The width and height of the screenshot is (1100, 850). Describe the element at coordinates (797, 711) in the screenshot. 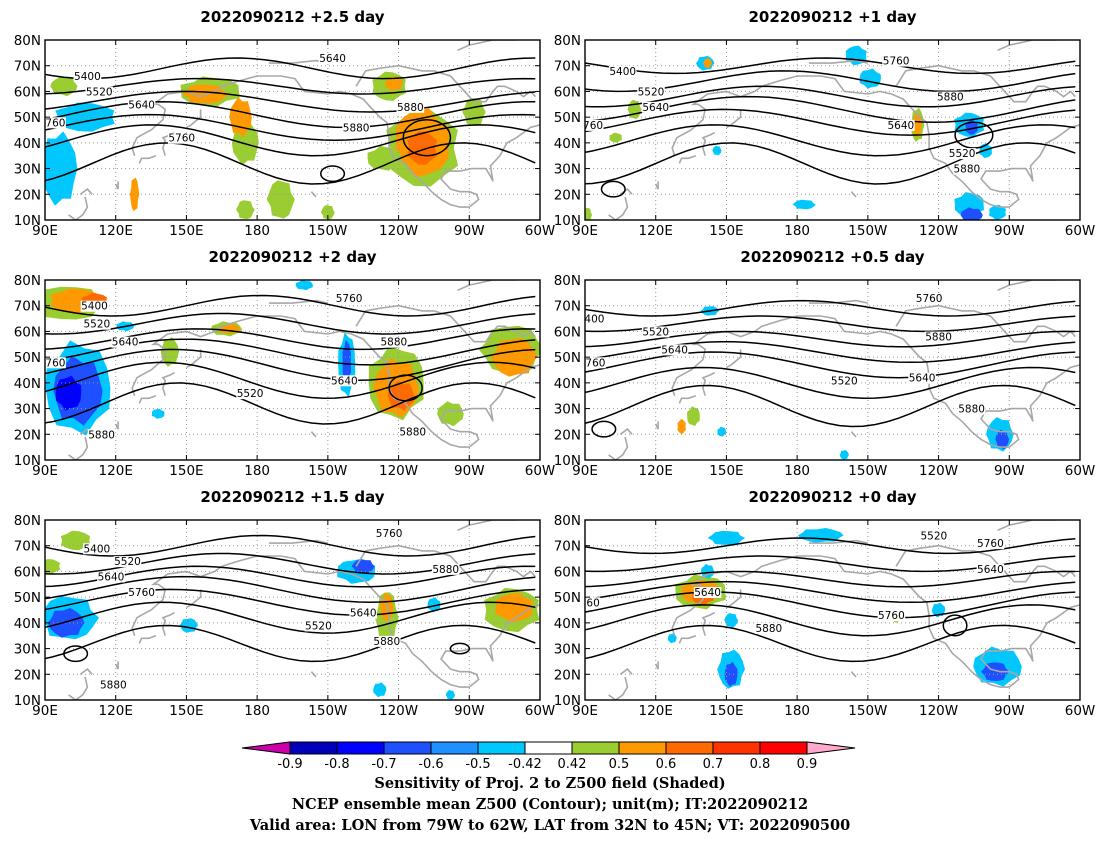

I see `lon-tick-label: 180` at that location.